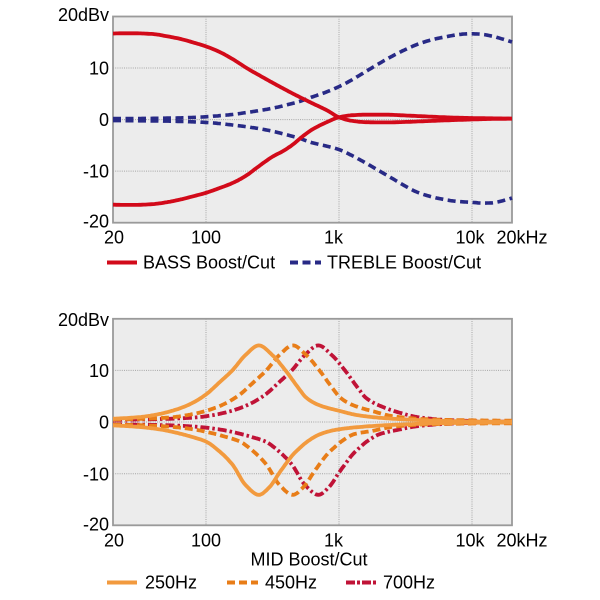  What do you see at coordinates (409, 583) in the screenshot?
I see `svg-text: 700Hz` at bounding box center [409, 583].